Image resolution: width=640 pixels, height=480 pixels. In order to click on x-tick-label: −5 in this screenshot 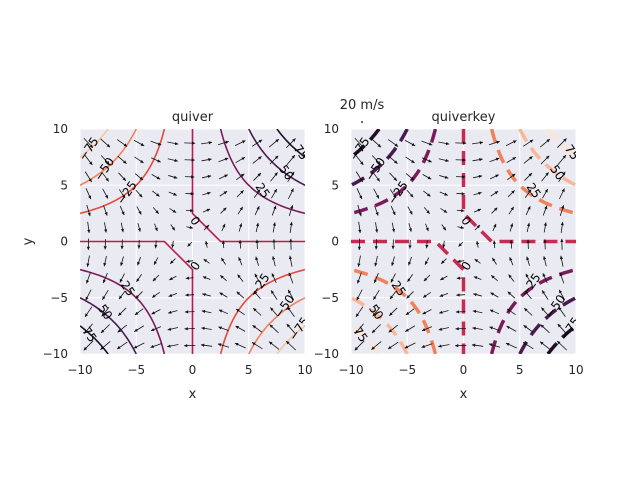, I will do `click(407, 370)`.